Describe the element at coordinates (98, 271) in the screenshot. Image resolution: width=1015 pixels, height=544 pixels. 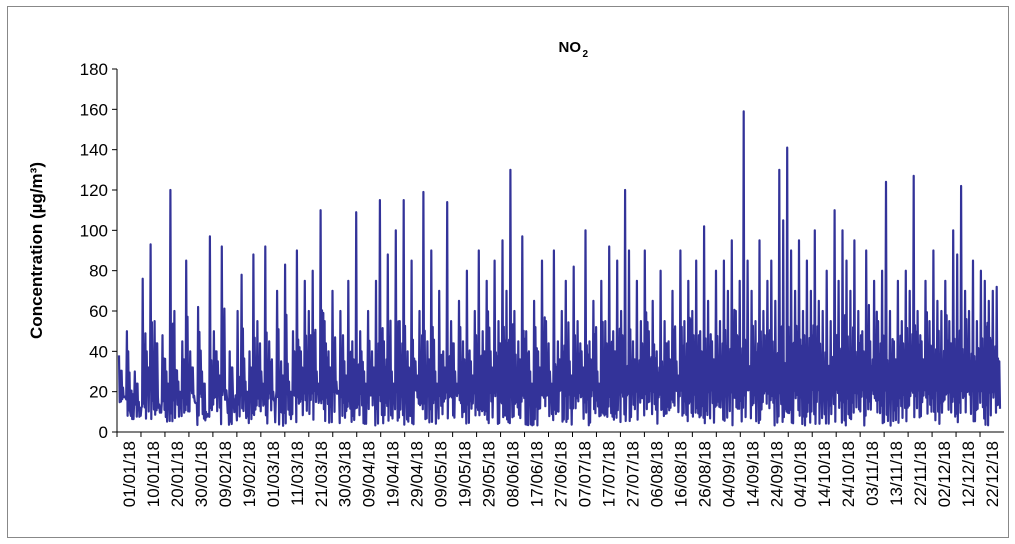
I see `y-tick-label: 80` at that location.